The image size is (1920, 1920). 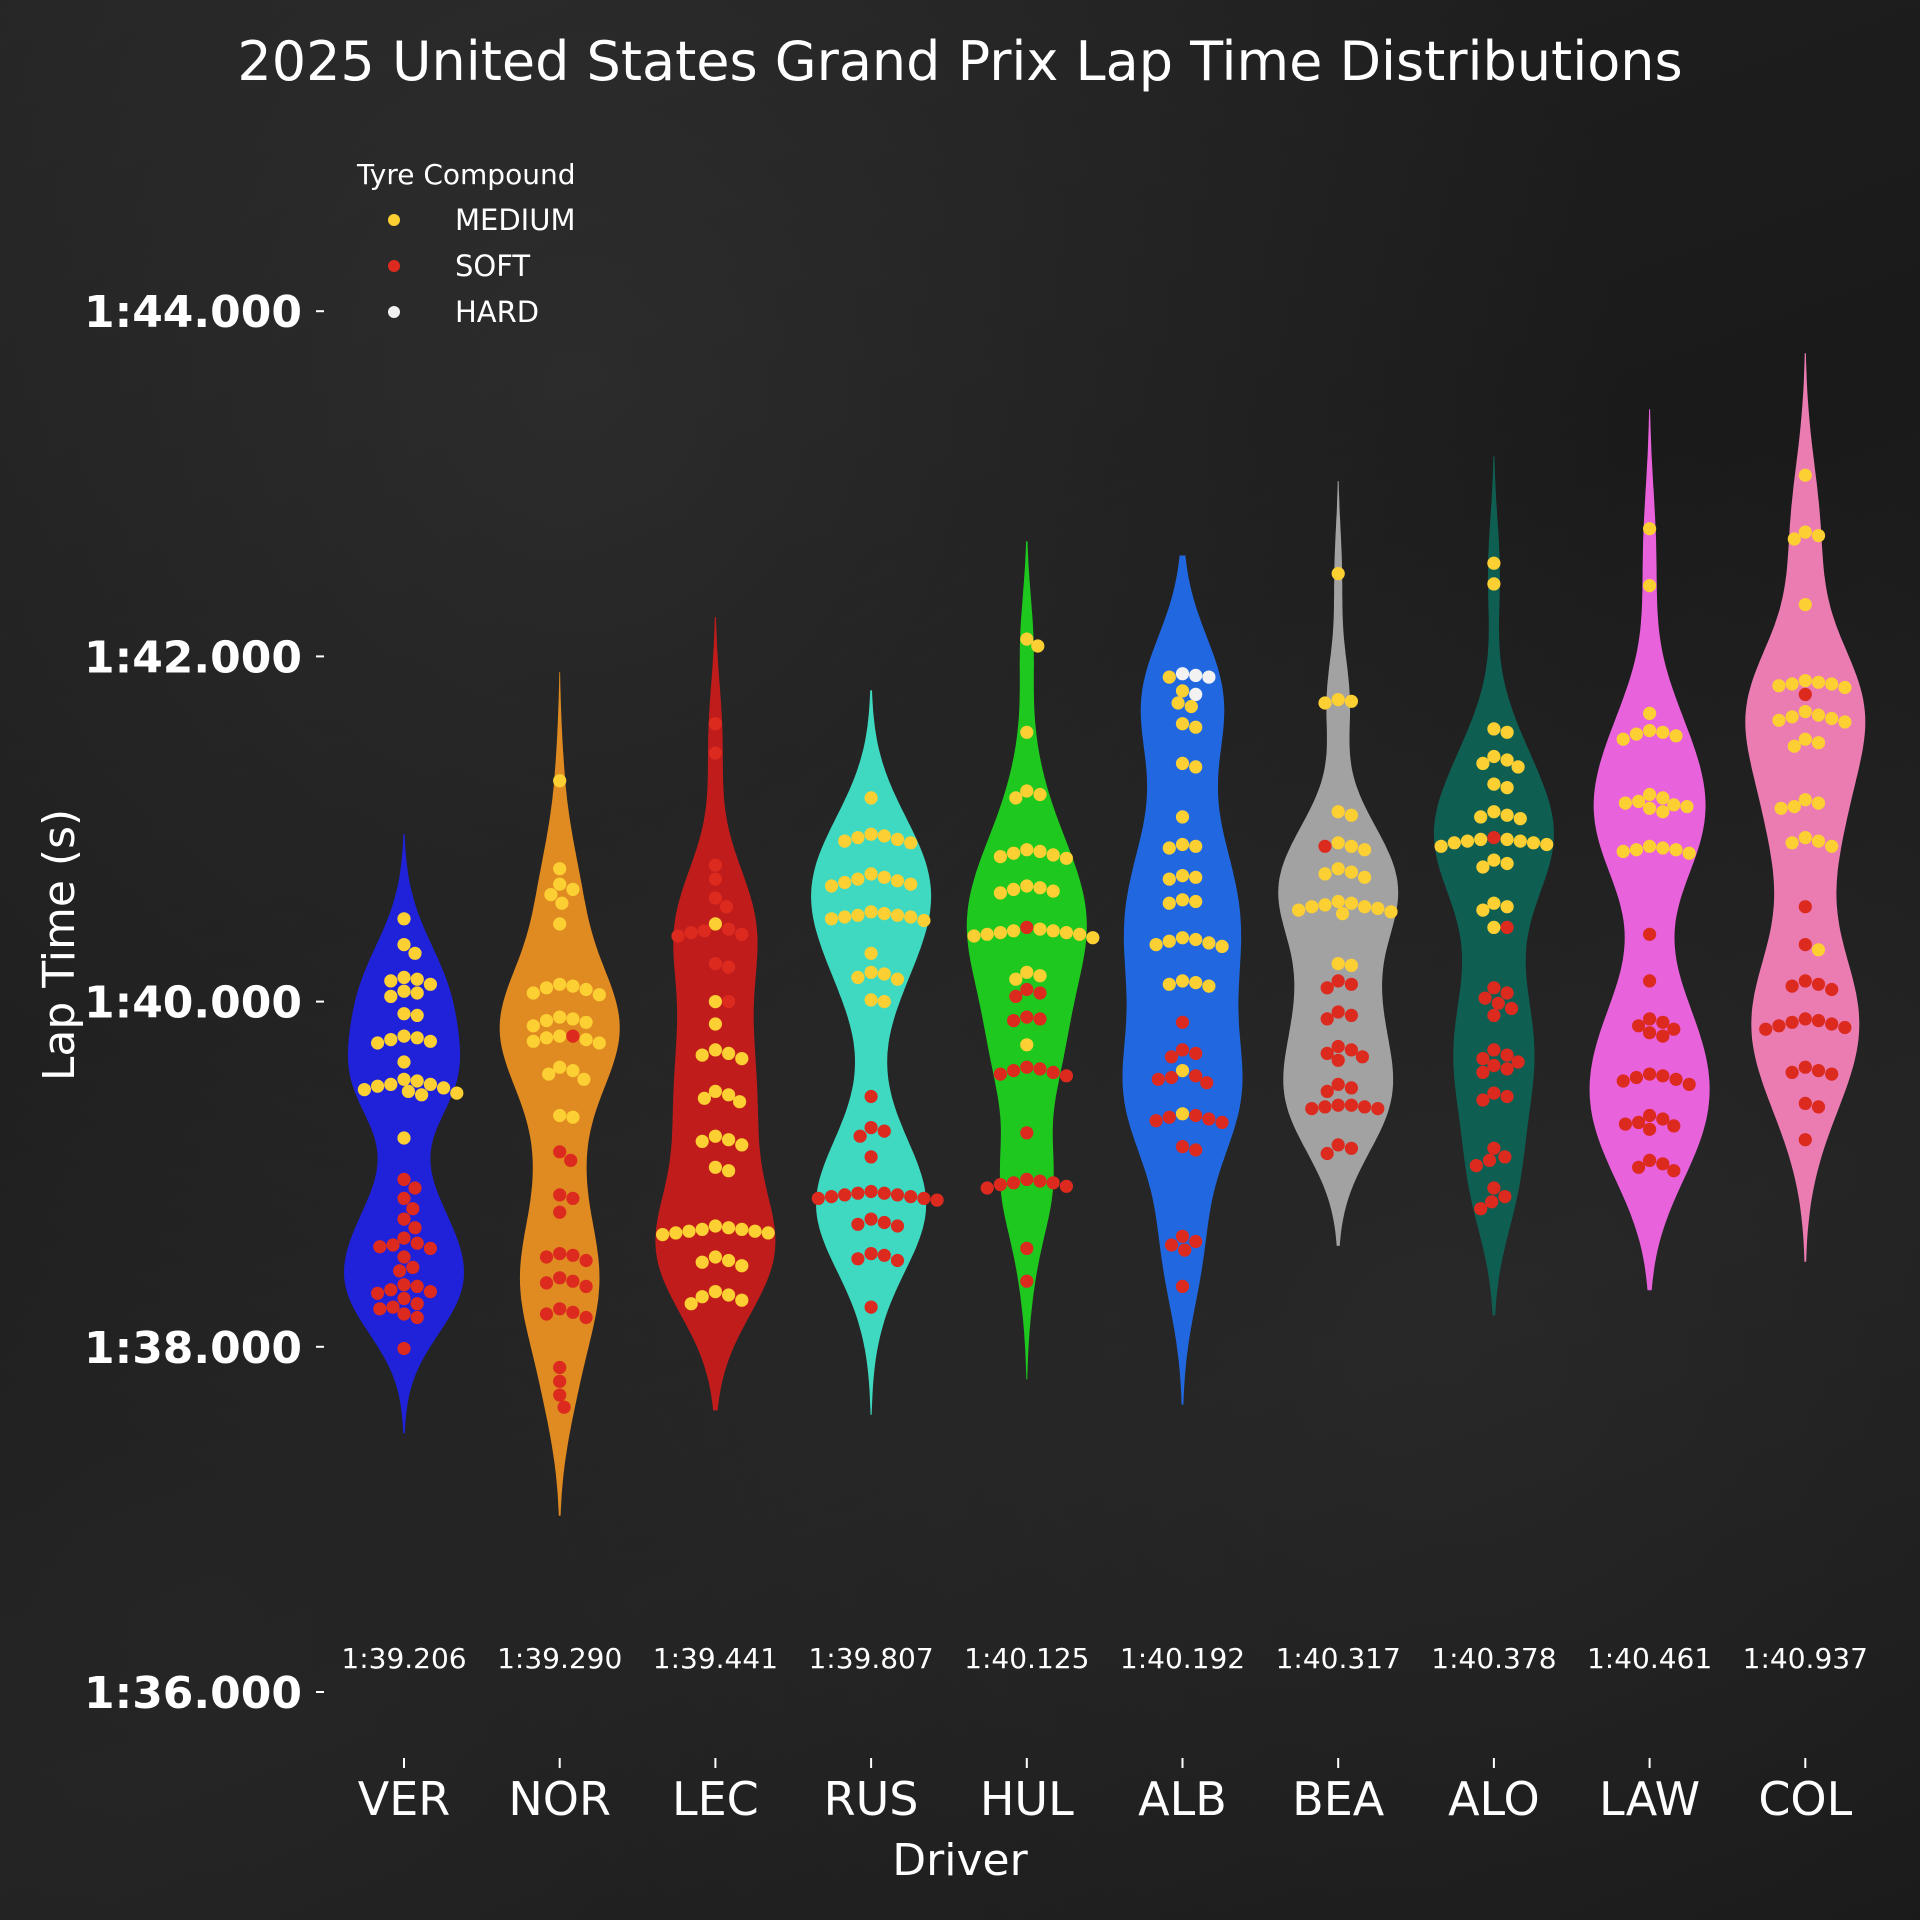 I want to click on lap-point-hard, so click(x=1182, y=674).